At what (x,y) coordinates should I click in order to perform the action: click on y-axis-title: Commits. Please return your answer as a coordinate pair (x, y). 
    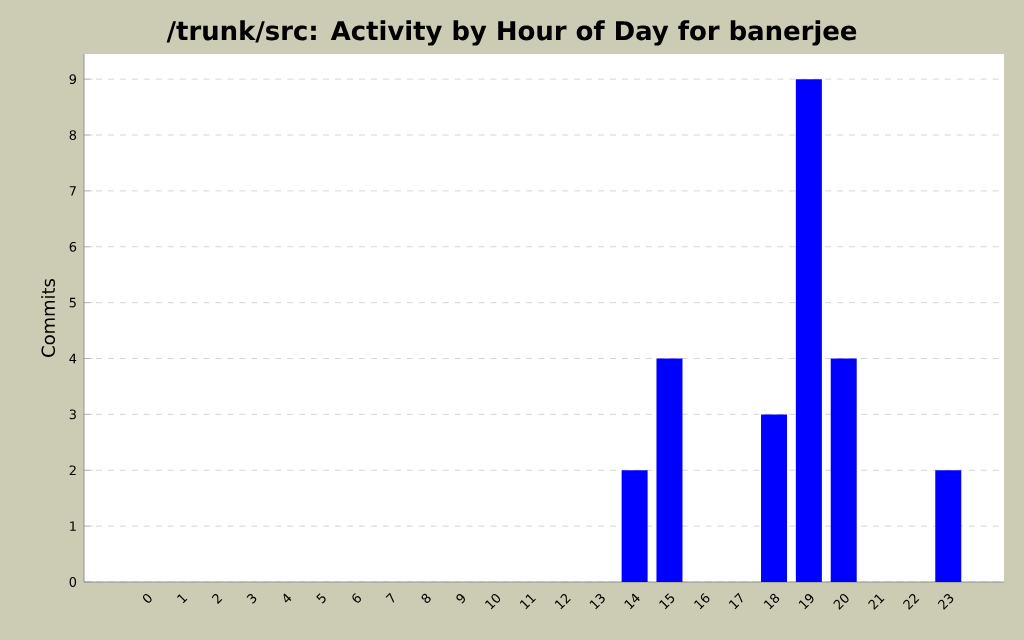
    Looking at the image, I should click on (48, 317).